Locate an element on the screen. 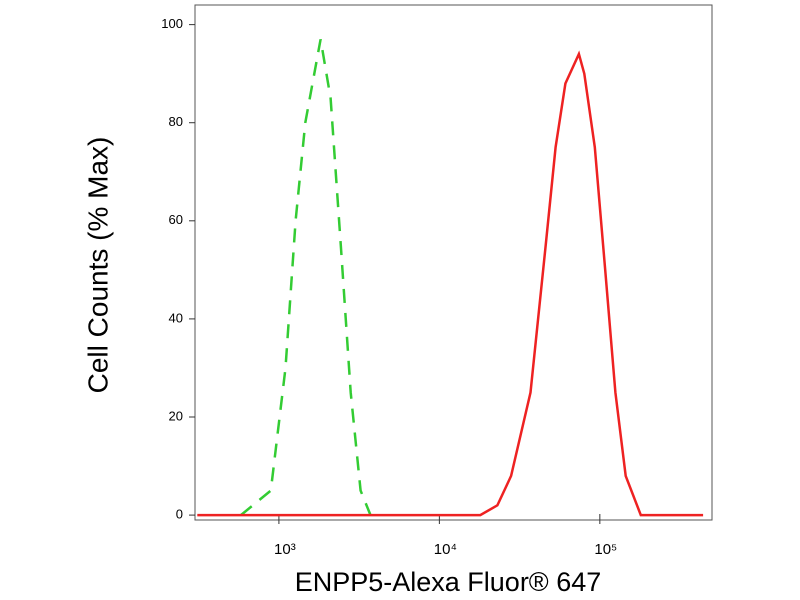 This screenshot has height=600, width=800. x-tick-label: 10³ is located at coordinates (285, 549).